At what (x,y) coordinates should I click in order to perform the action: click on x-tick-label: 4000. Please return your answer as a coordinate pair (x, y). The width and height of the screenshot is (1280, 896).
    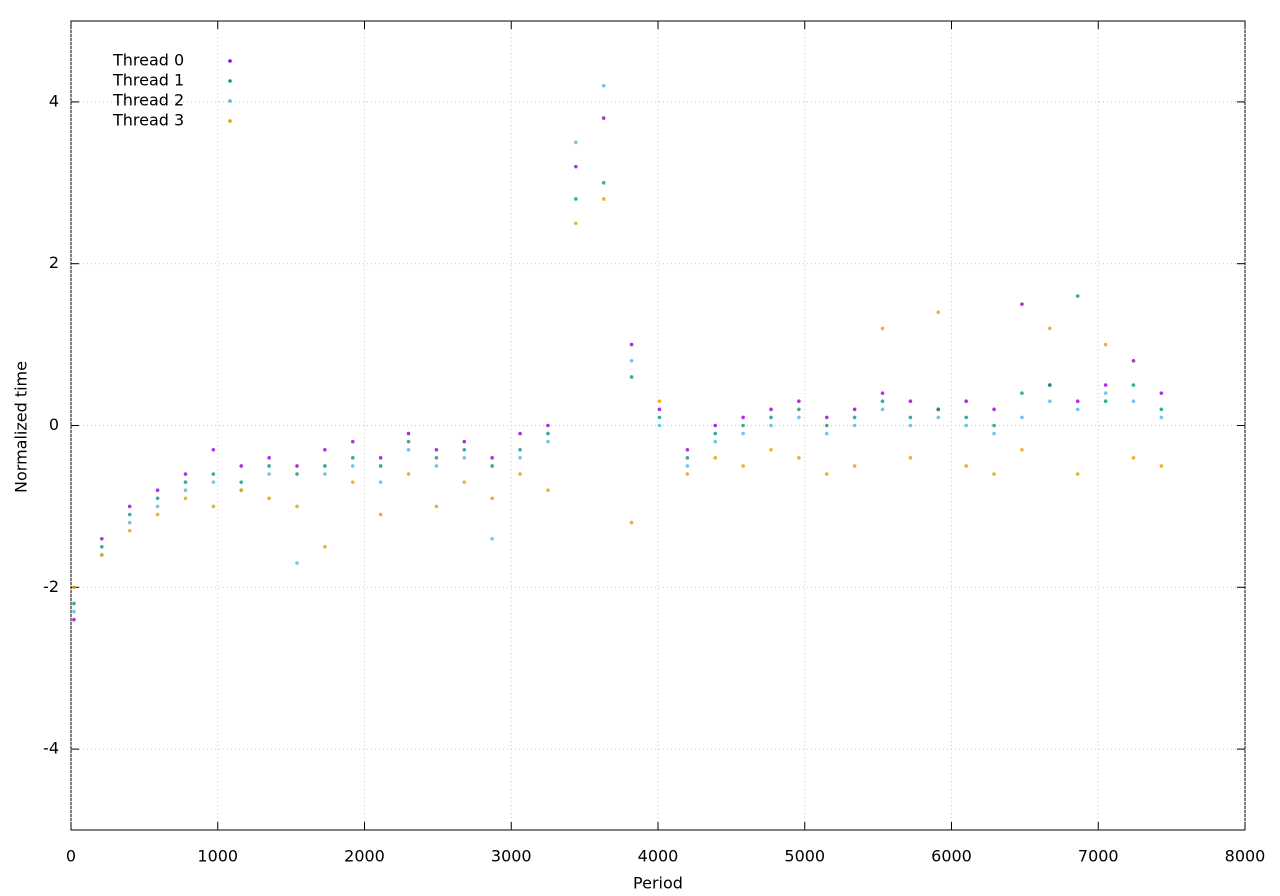
    Looking at the image, I should click on (658, 856).